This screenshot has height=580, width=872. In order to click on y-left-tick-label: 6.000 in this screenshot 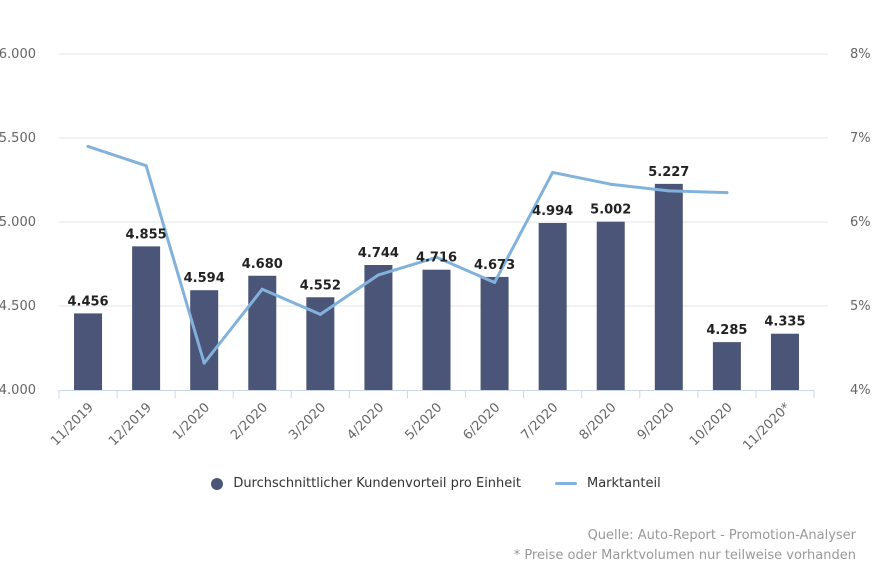, I will do `click(18, 54)`.